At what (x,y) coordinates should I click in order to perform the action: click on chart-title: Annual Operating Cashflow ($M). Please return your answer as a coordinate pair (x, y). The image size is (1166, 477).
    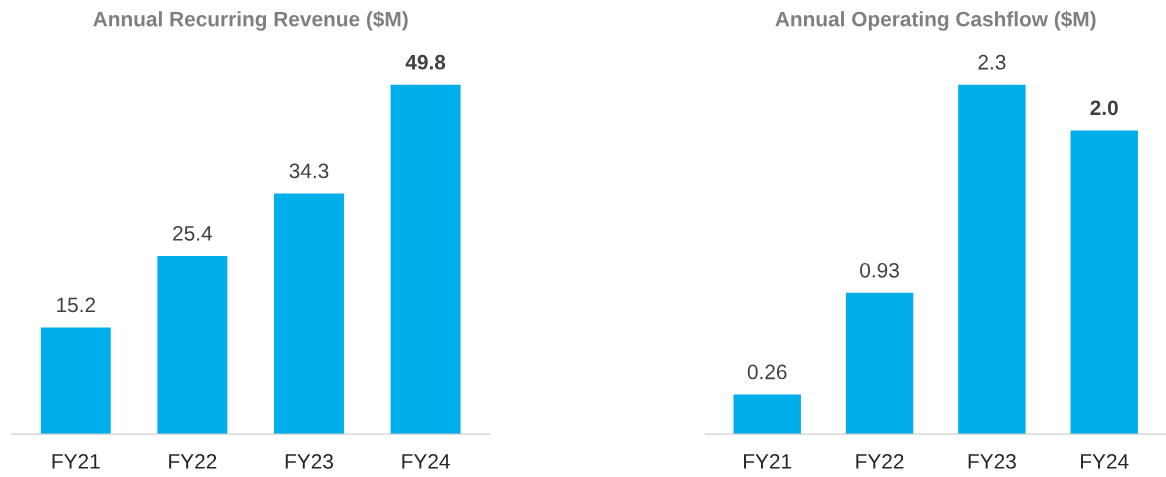
    Looking at the image, I should click on (935, 20).